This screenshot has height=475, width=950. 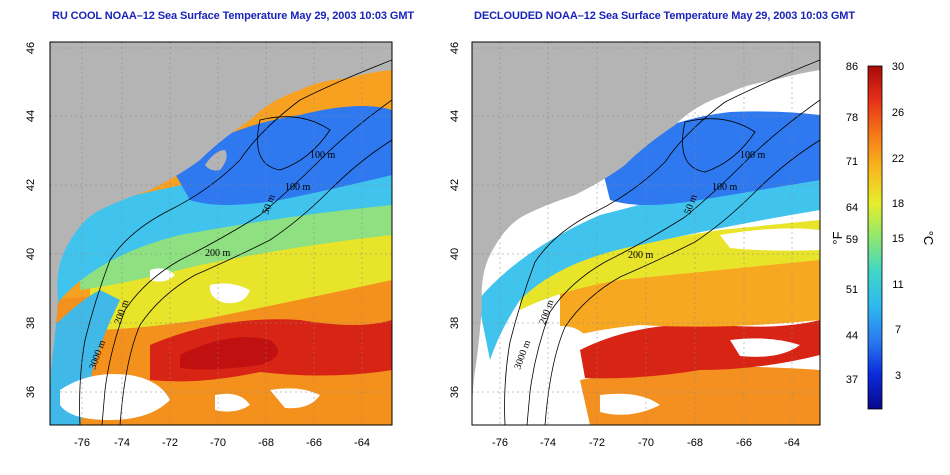 What do you see at coordinates (898, 221) in the screenshot?
I see `colorbar-celsius-ticks: 30 26 22 18 15 11 7 3` at bounding box center [898, 221].